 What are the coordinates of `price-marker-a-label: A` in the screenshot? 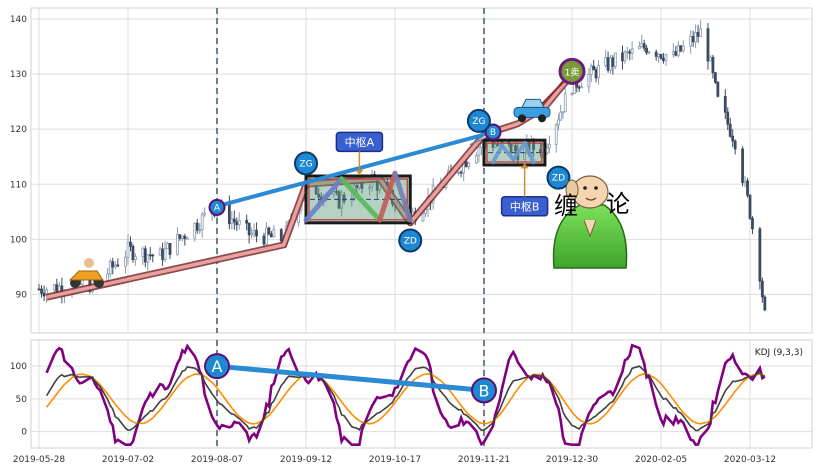 It's located at (217, 208).